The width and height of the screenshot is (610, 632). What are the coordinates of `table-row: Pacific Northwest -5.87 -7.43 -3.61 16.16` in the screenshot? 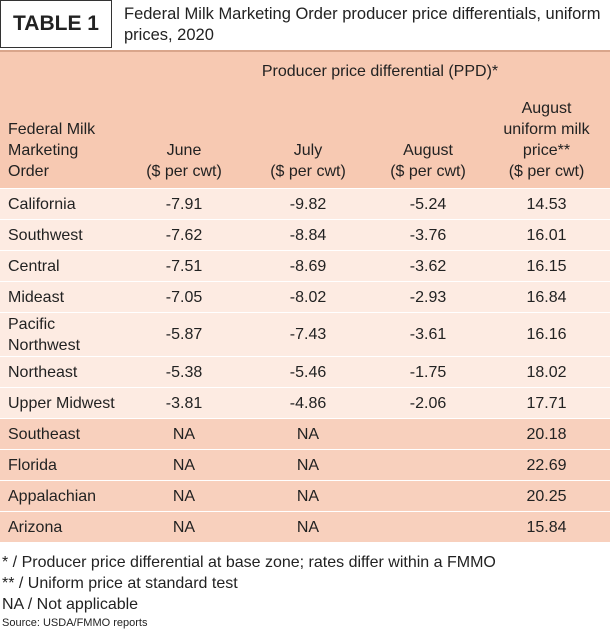 It's located at (305, 334).